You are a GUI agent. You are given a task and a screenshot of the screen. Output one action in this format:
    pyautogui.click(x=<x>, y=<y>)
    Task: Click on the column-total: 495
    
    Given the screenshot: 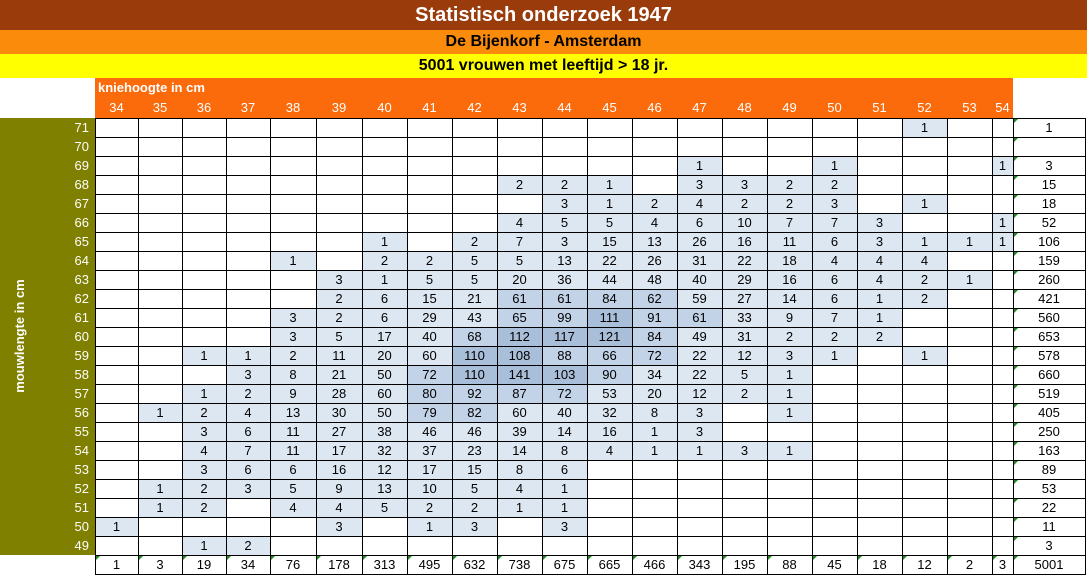 What is the action you would take?
    pyautogui.click(x=429, y=564)
    